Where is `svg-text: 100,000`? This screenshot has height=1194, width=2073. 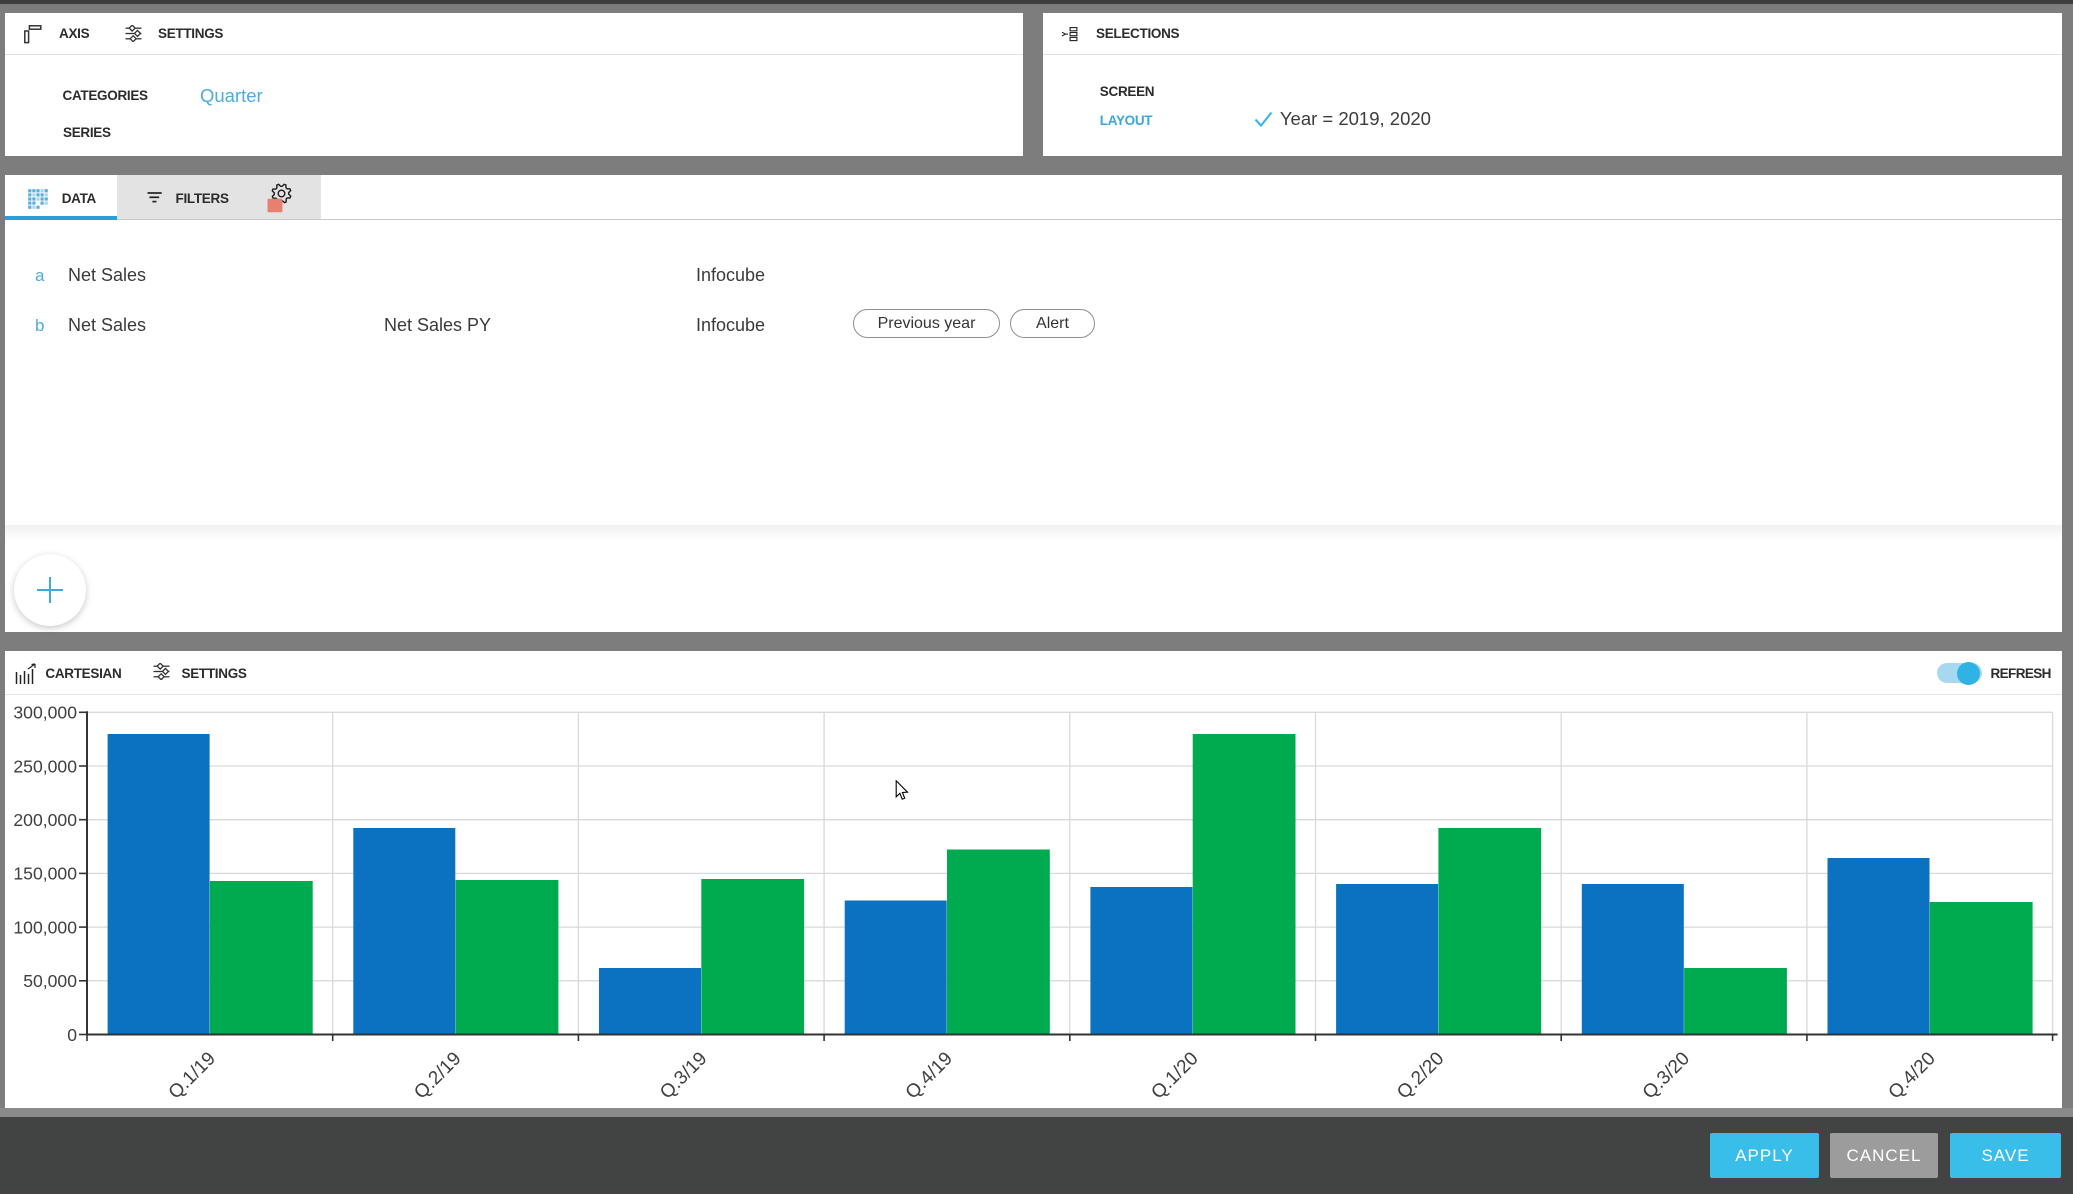
svg-text: 100,000 is located at coordinates (45, 927).